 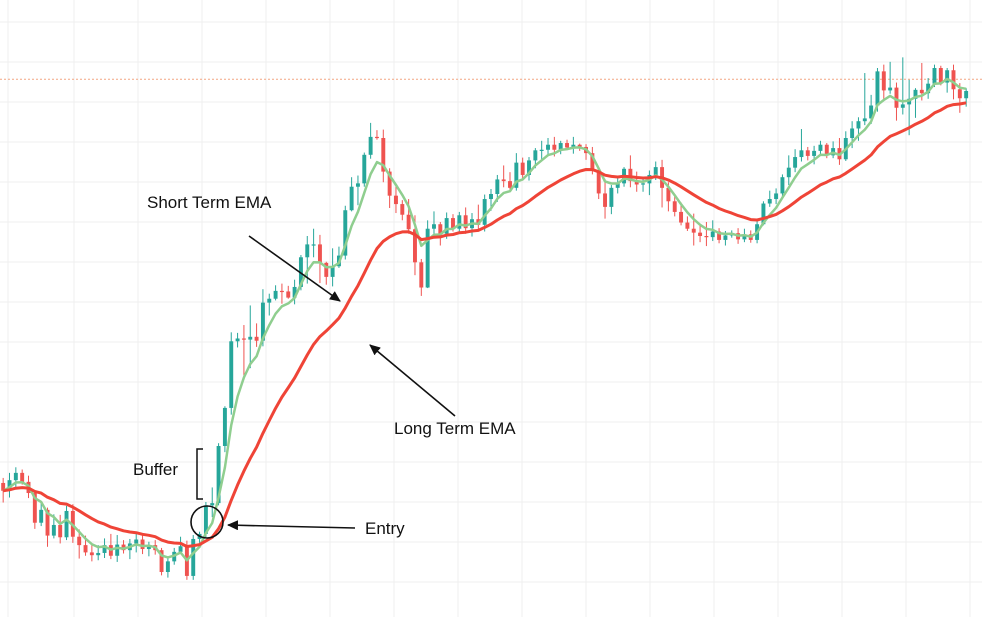 What do you see at coordinates (155, 469) in the screenshot?
I see `buffer-label: Buffer` at bounding box center [155, 469].